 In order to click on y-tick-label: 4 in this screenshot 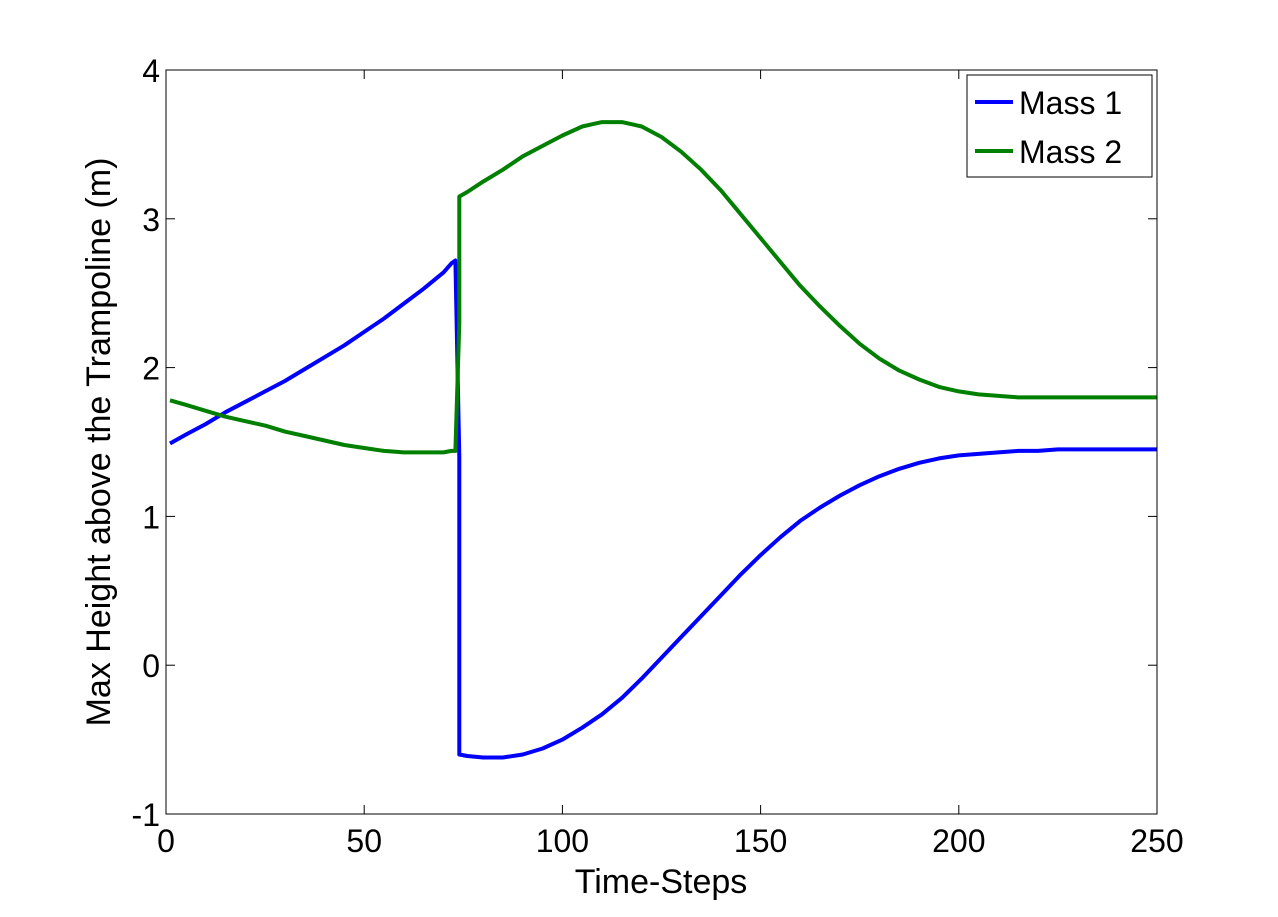, I will do `click(151, 71)`.